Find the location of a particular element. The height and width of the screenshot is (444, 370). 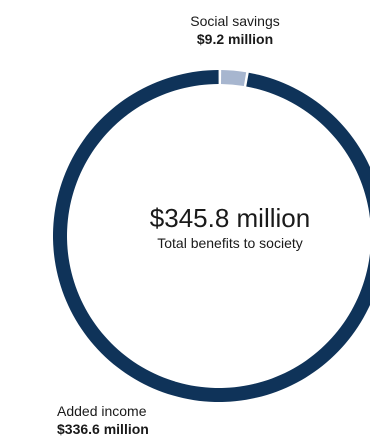

donut-center-total: $345.8 million Total benefits to society is located at coordinates (230, 227).